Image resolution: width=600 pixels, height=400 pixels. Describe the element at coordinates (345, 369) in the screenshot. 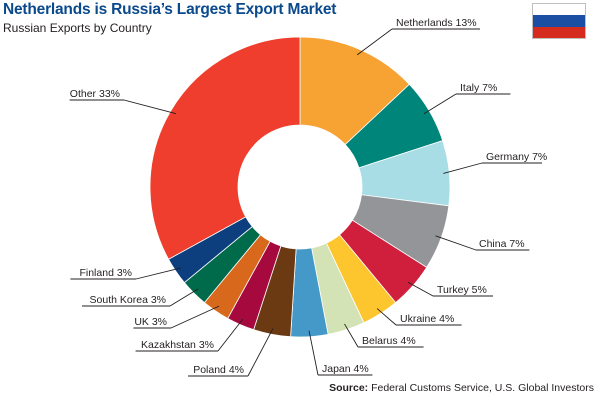

I see `slice-label-japan: Japan 4%` at that location.